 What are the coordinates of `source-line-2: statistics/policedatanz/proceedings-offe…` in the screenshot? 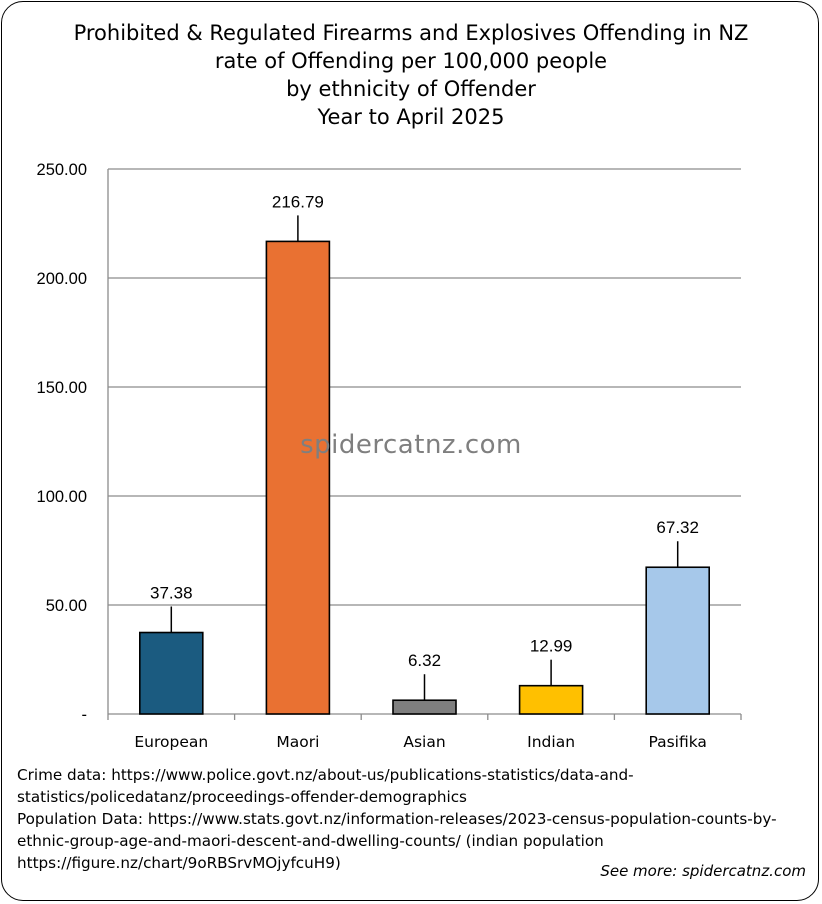 It's located at (242, 797).